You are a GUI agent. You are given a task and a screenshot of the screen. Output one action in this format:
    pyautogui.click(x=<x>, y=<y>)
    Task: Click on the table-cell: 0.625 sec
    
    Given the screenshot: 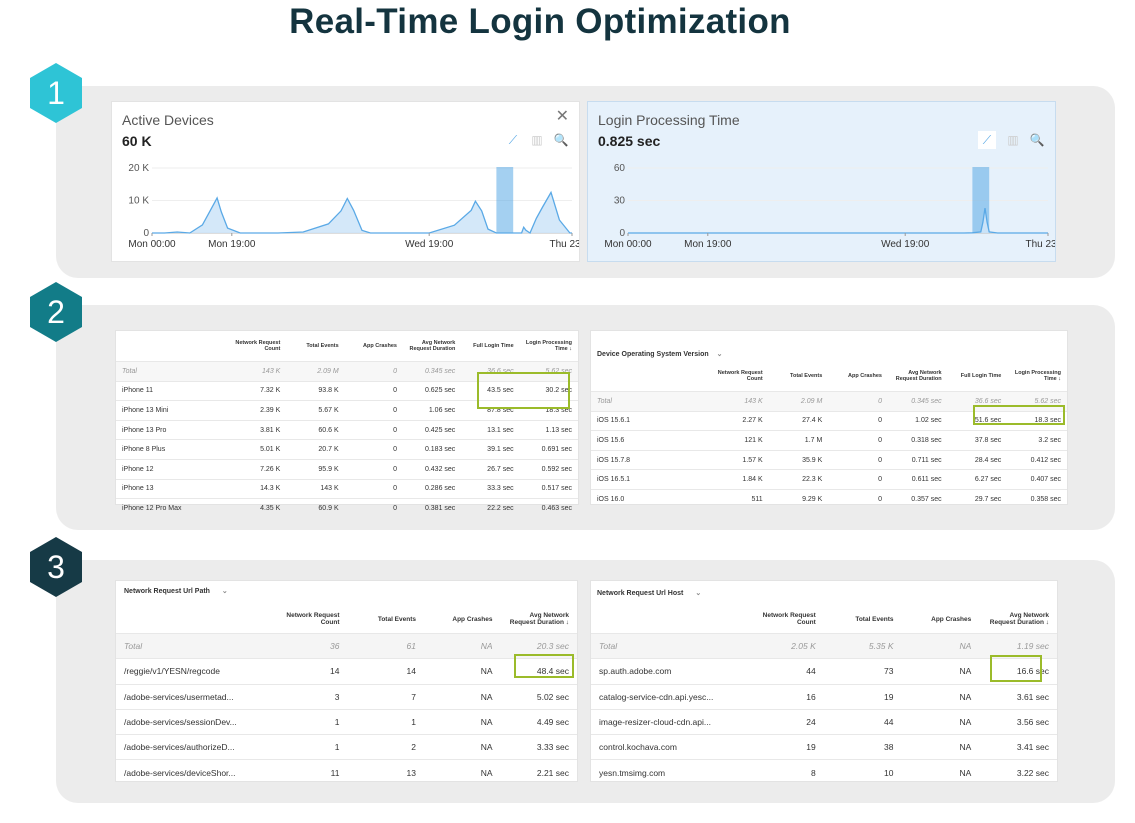 What is the action you would take?
    pyautogui.click(x=432, y=390)
    